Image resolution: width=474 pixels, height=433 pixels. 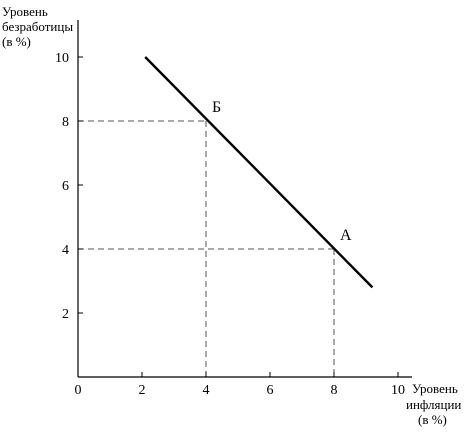 I want to click on point-labels: БА, so click(x=282, y=171).